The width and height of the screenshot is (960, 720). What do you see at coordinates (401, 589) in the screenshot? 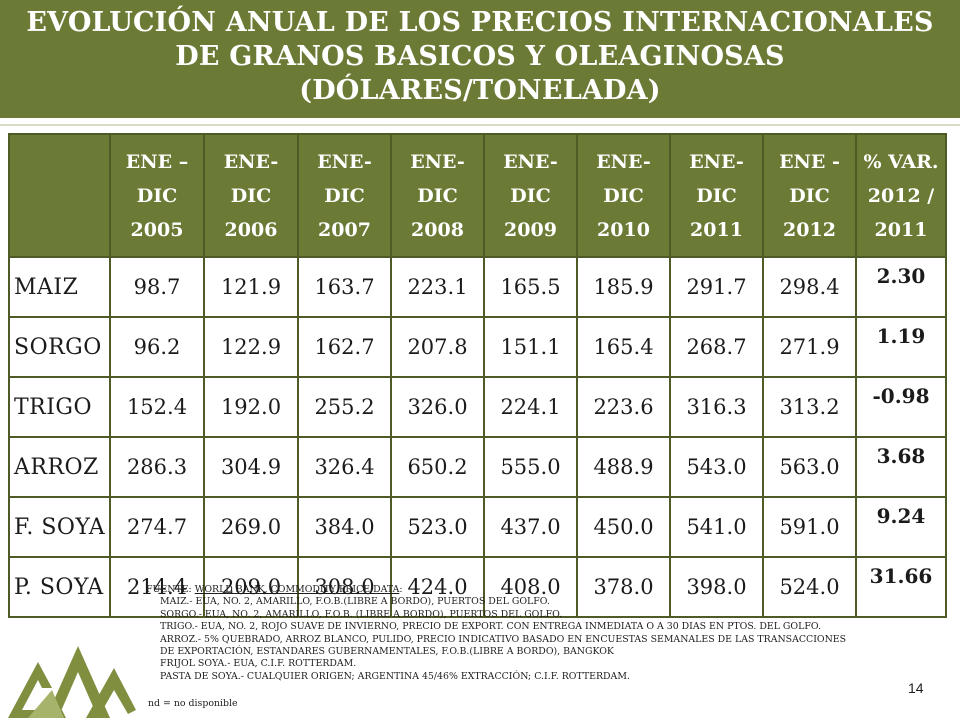
I see `source-suffix: :` at bounding box center [401, 589].